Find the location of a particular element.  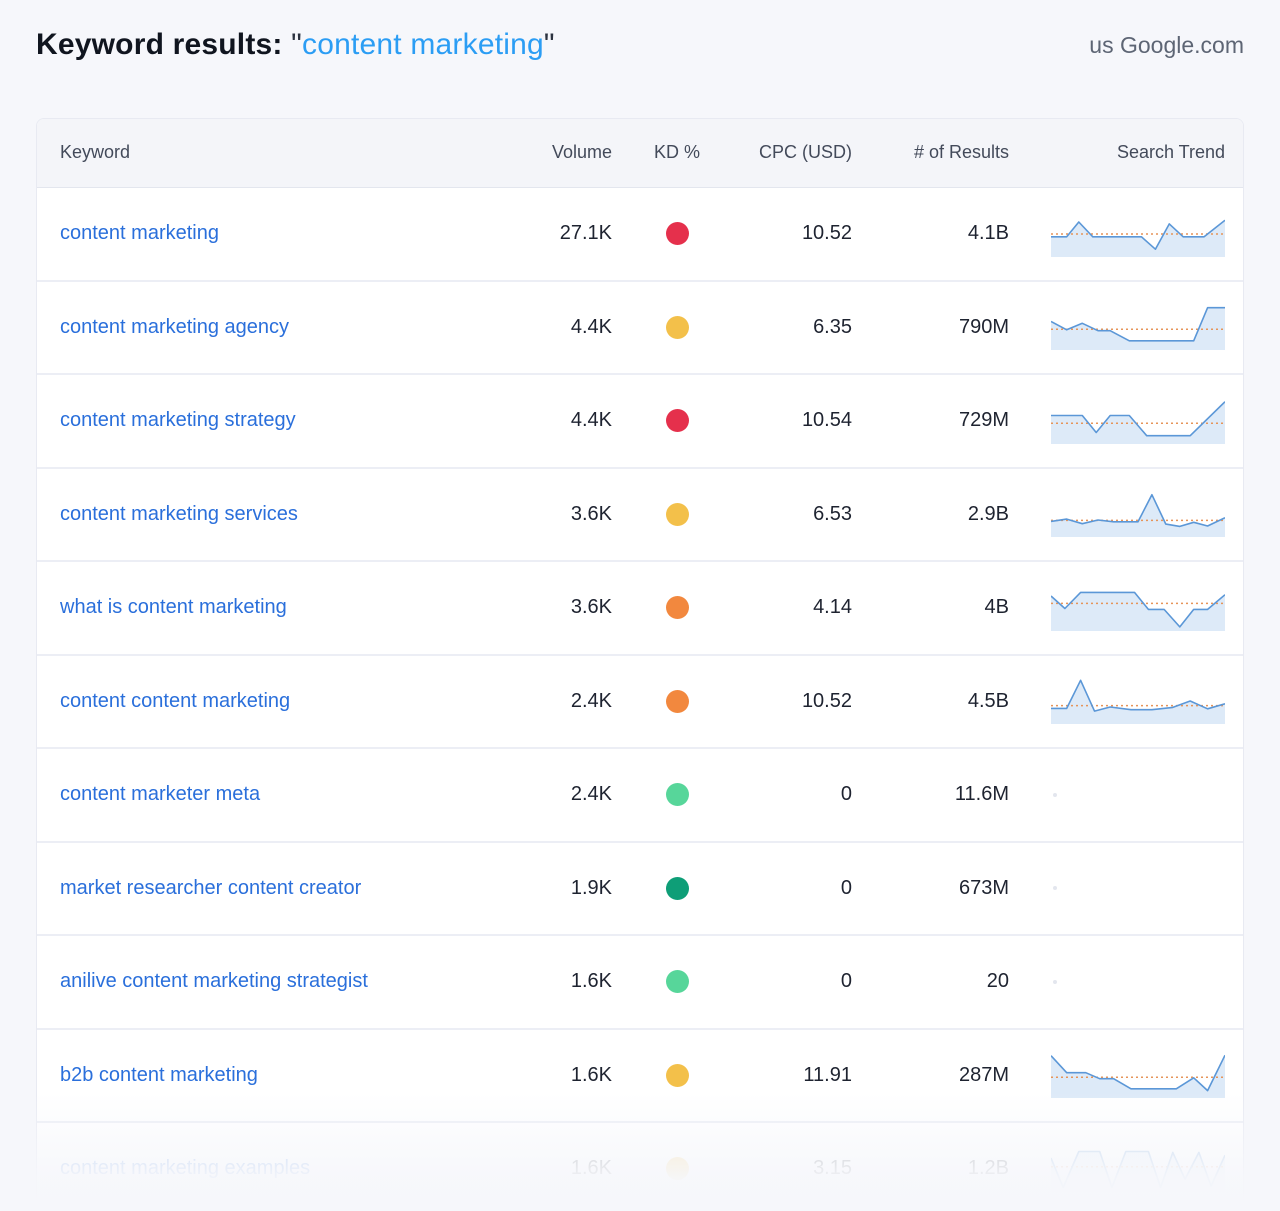

column-header-volume: Volume is located at coordinates (564, 153).